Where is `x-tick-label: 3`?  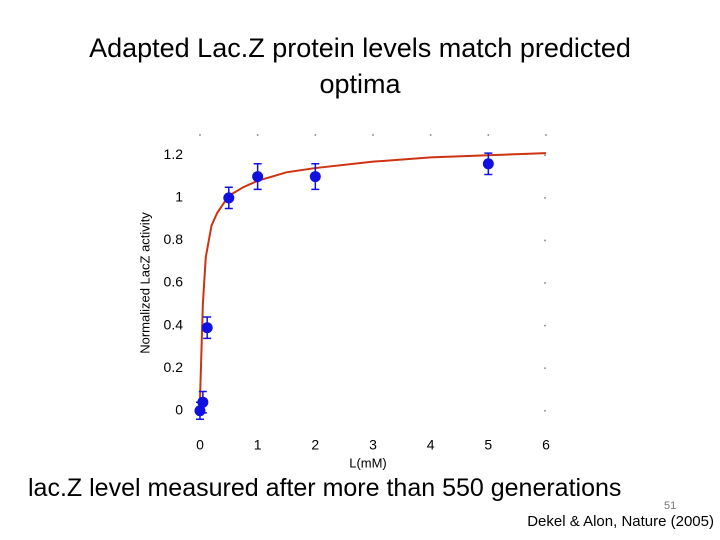
x-tick-label: 3 is located at coordinates (373, 445).